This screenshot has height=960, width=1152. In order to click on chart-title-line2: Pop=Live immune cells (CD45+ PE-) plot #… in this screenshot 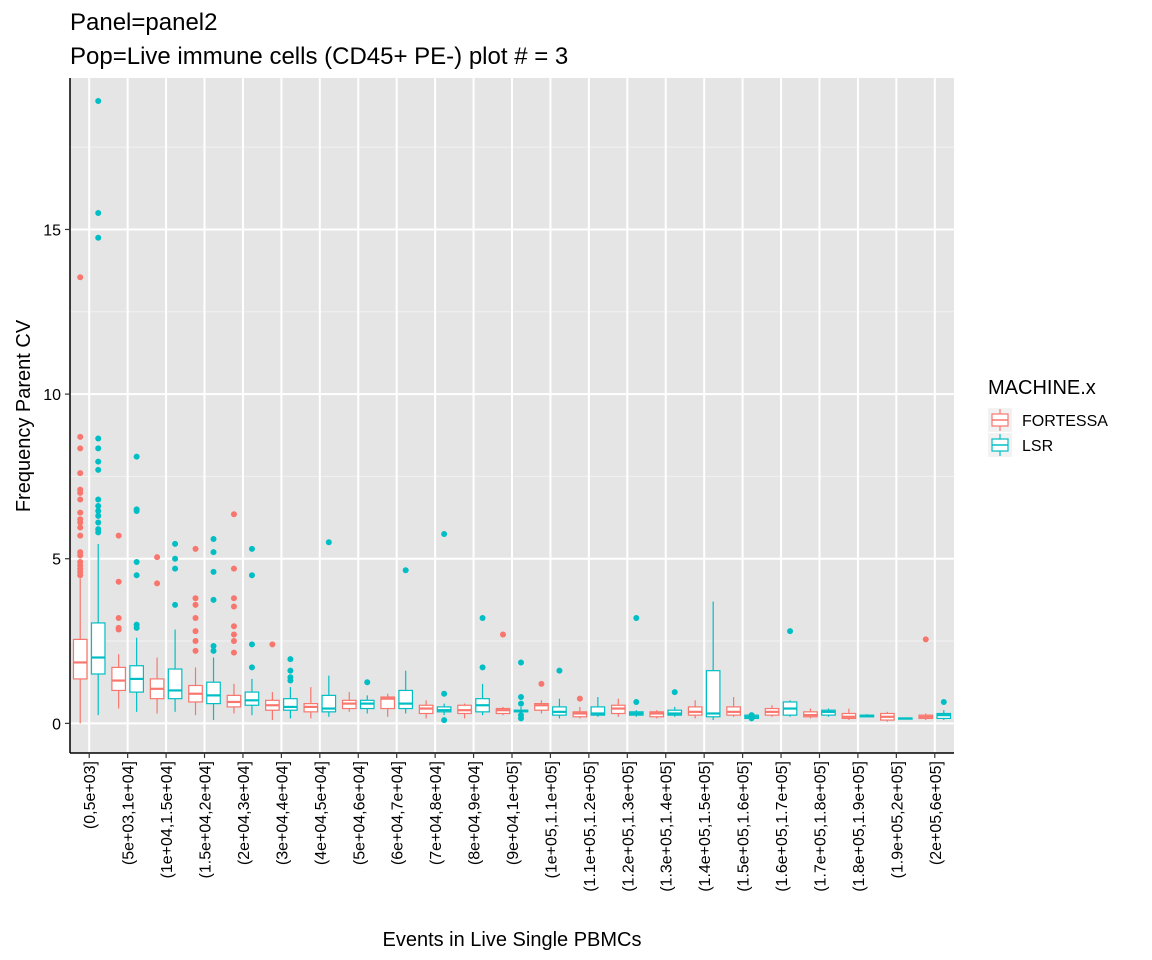, I will do `click(319, 56)`.